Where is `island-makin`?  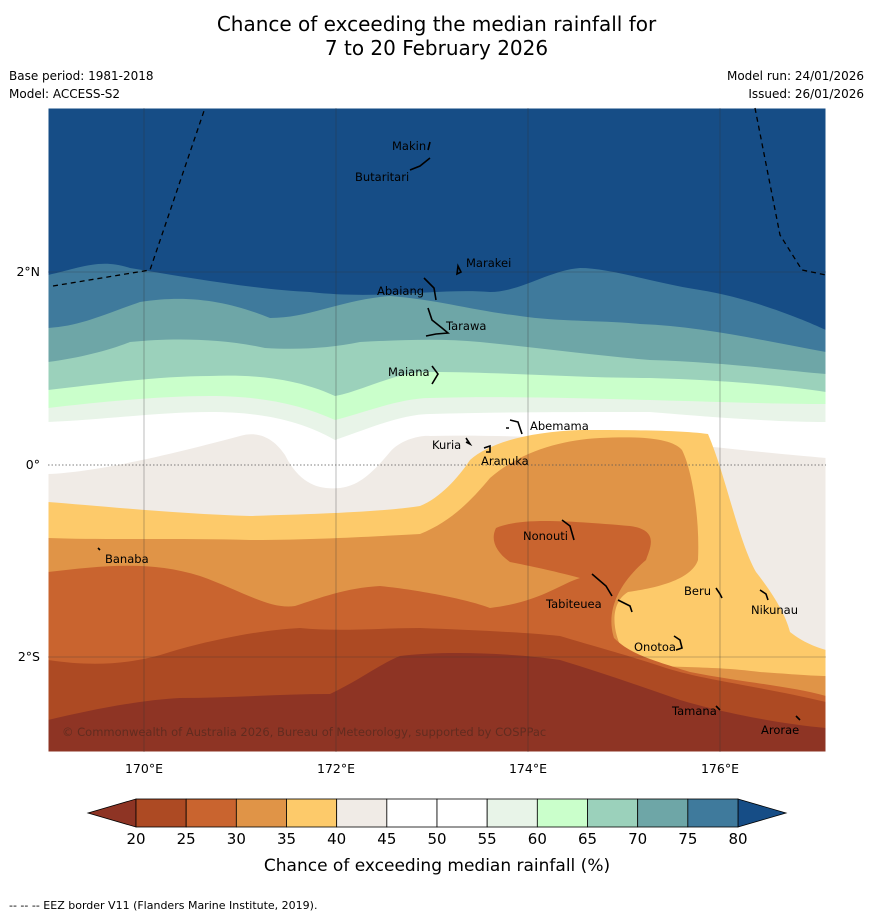 island-makin is located at coordinates (429, 146).